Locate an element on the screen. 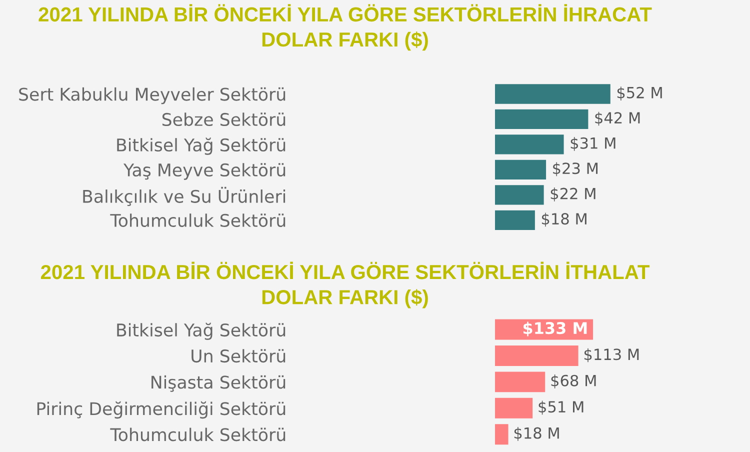 The height and width of the screenshot is (452, 750). y-tick-label: Nişasta Sektörü is located at coordinates (219, 383).